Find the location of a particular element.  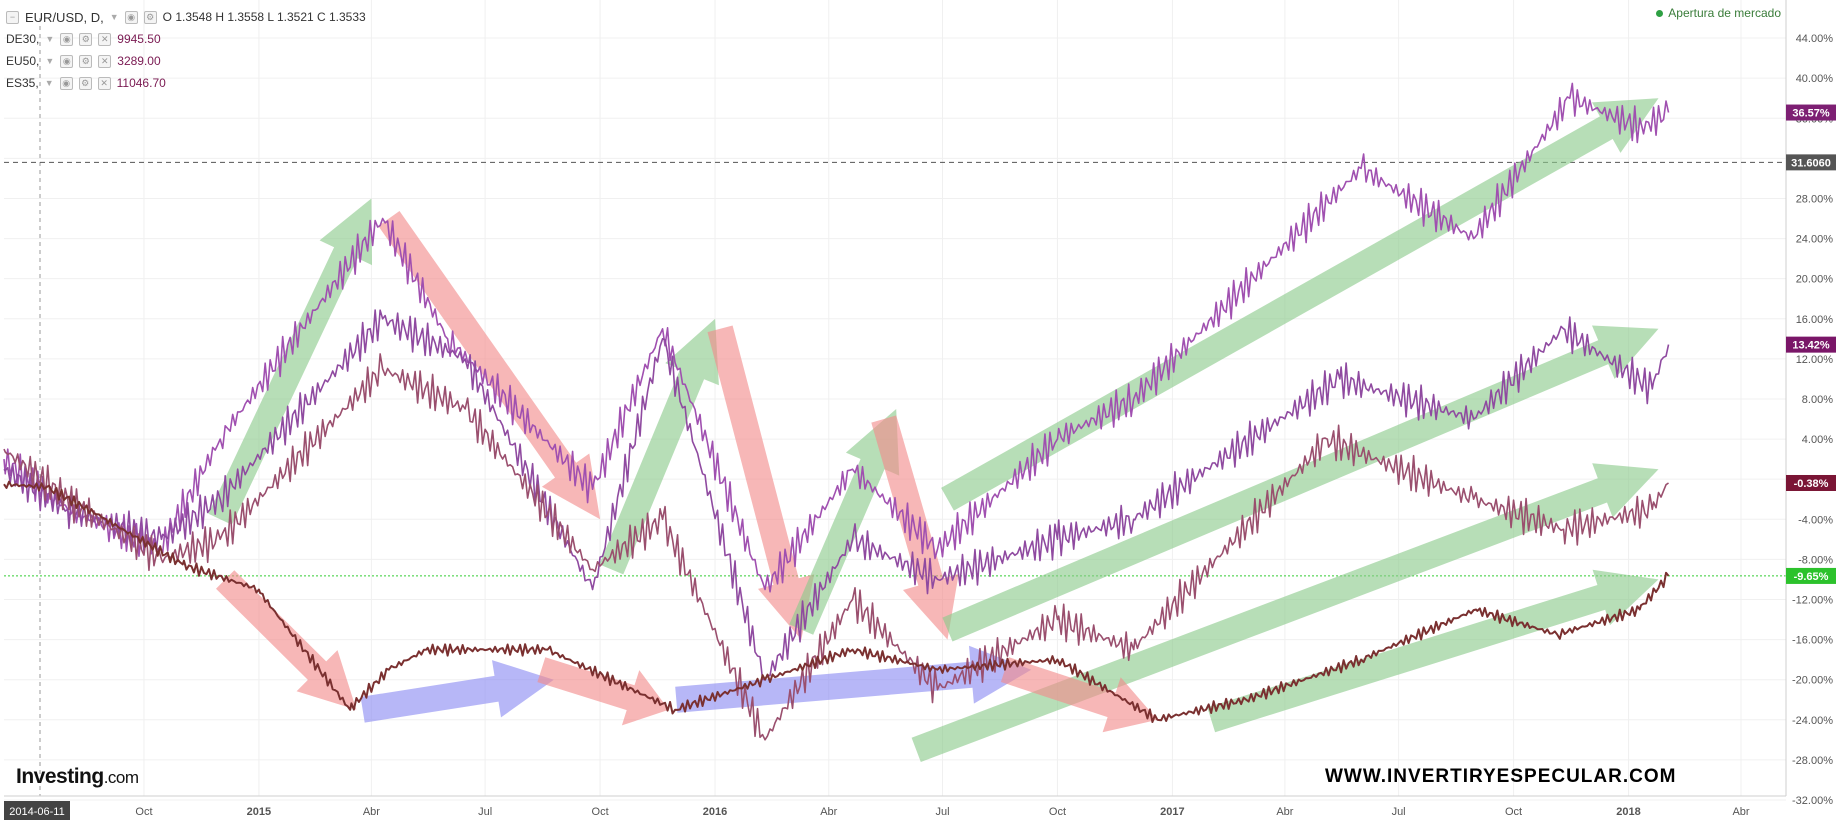

y-tick-label: 16.00% is located at coordinates (1815, 320).